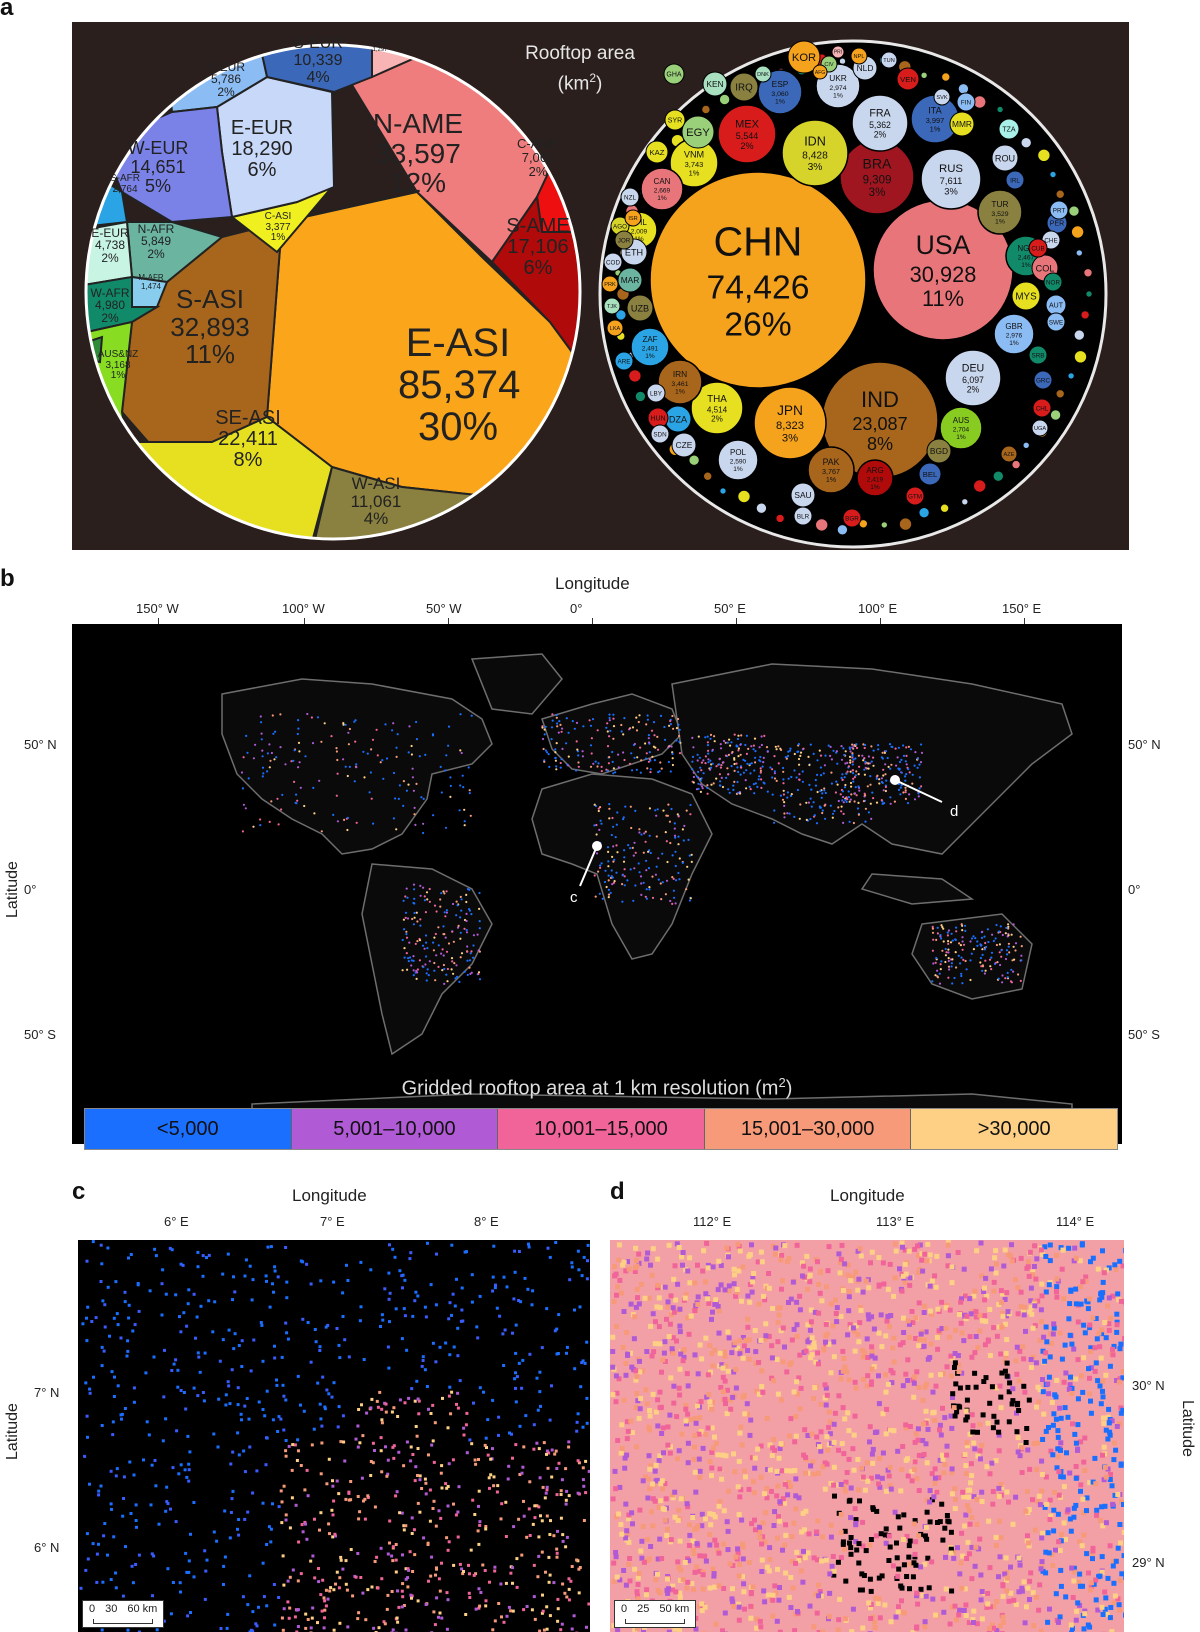 This screenshot has height=1632, width=1200. I want to click on d-x-tick: 114° E, so click(1075, 1221).